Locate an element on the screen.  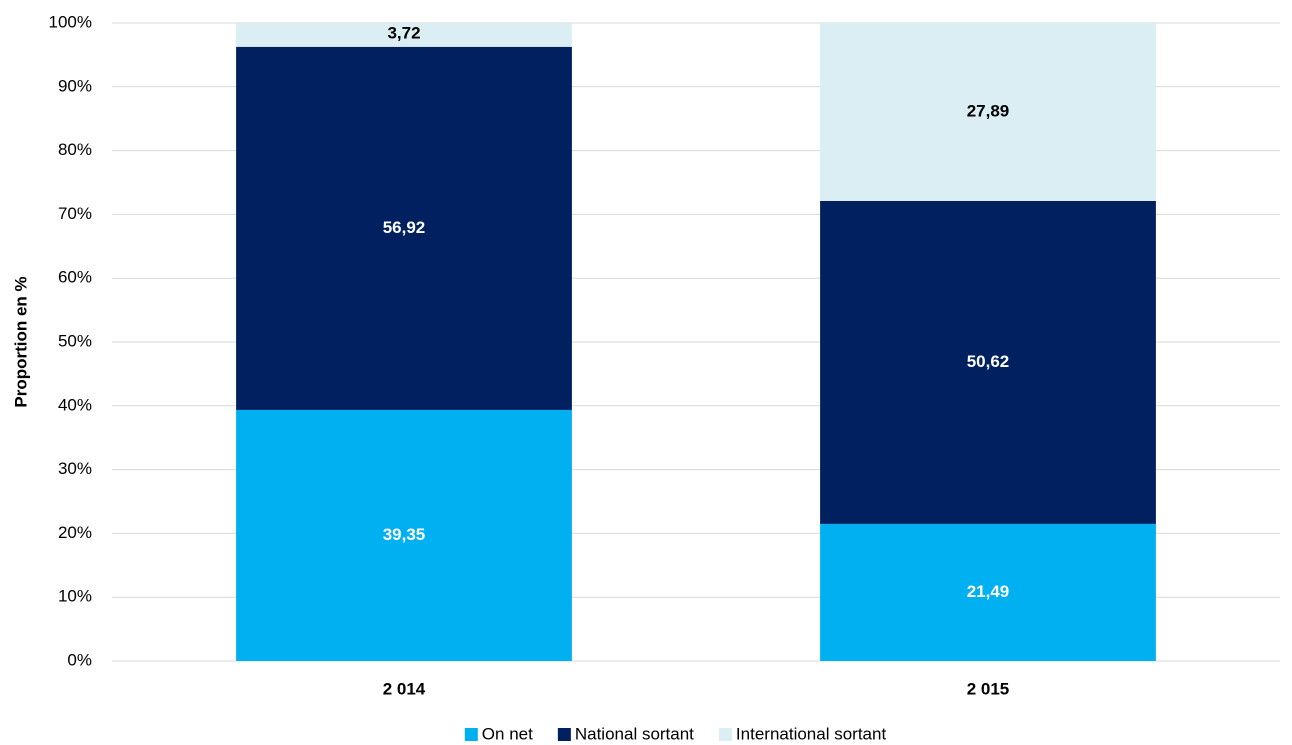
y-tick-label: 30% is located at coordinates (75, 468).